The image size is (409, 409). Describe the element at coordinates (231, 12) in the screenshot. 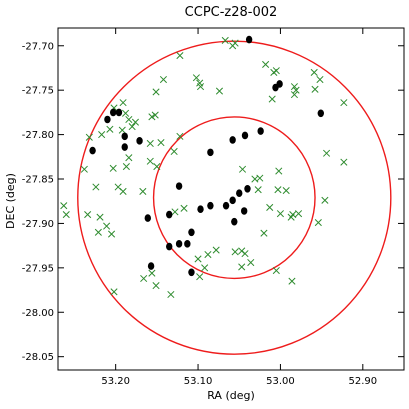

I see `chart-title: CCPC-z28-002` at that location.